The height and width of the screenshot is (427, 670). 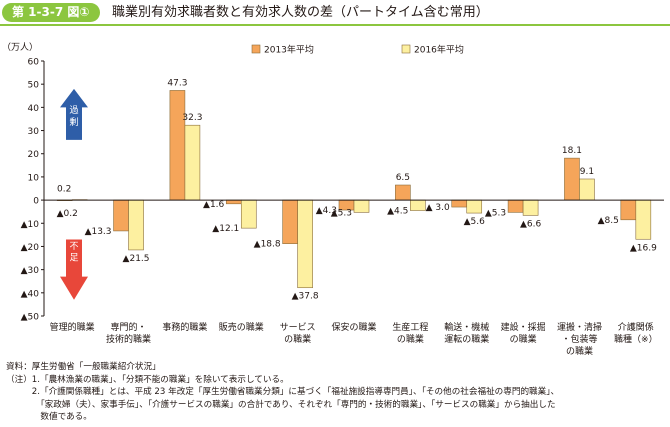 What do you see at coordinates (34, 155) in the screenshot?
I see `y-tick-label: 20` at bounding box center [34, 155].